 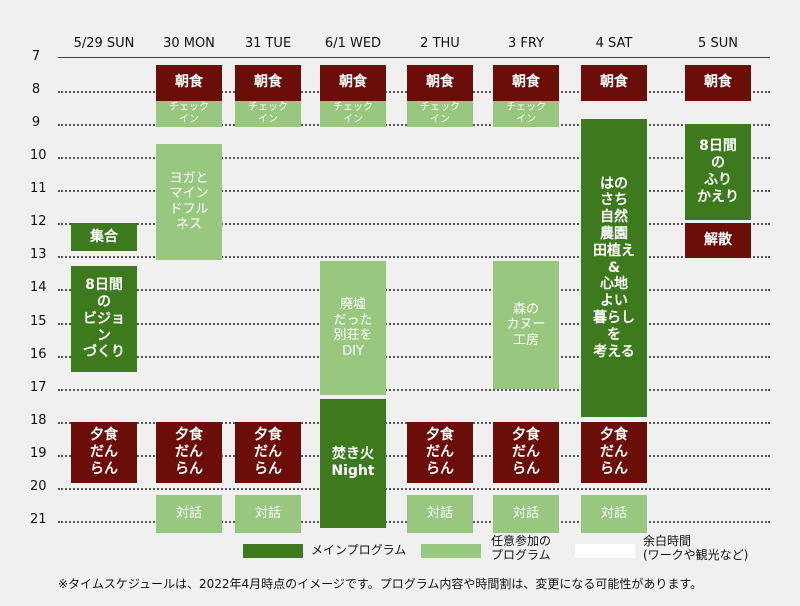 I want to click on schedule-event-optional: 廃墟 だった 別荘を DIY, so click(x=353, y=328).